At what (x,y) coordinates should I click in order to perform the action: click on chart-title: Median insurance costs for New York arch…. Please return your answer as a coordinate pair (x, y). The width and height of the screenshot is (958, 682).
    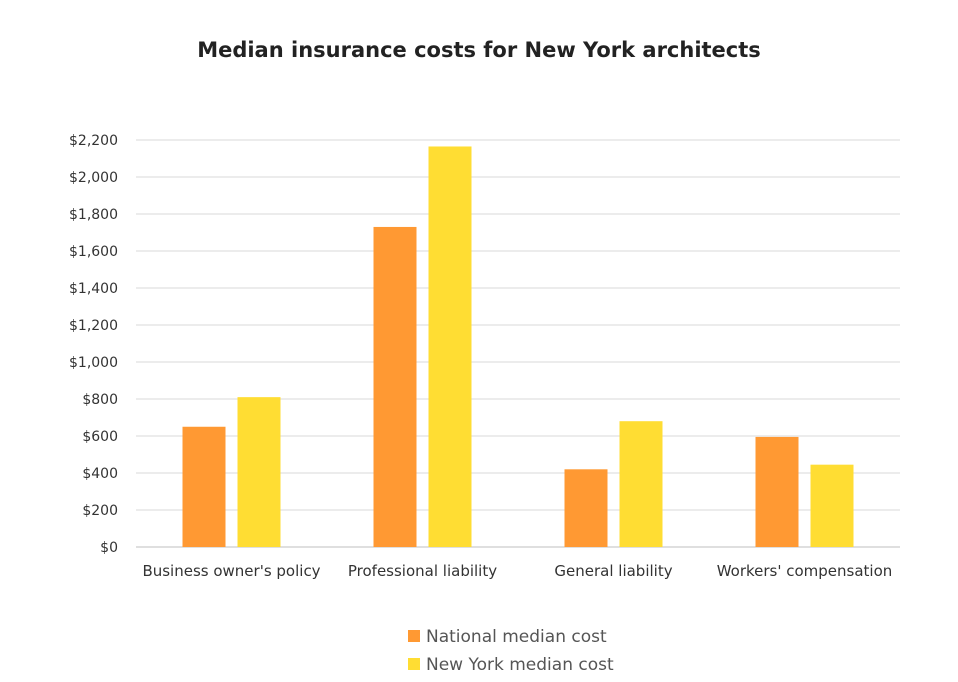
    Looking at the image, I should click on (479, 50).